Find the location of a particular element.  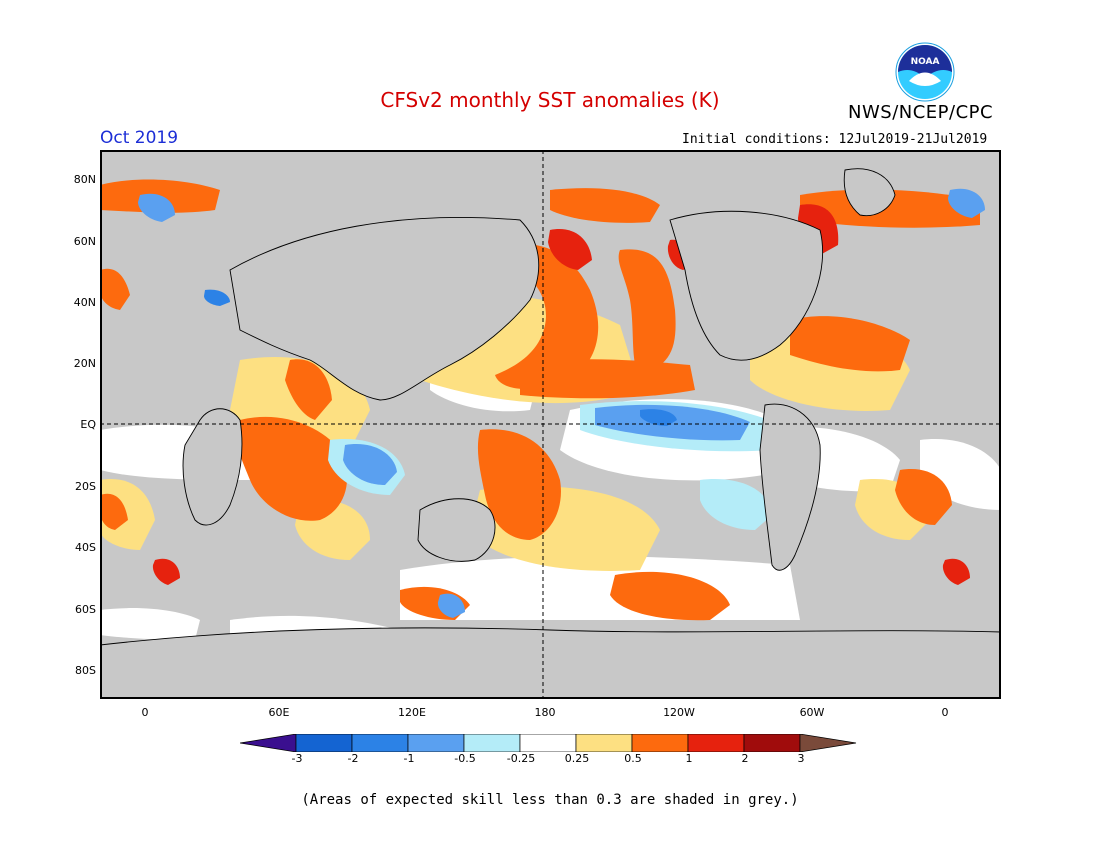

lon-label: 180 is located at coordinates (545, 712).